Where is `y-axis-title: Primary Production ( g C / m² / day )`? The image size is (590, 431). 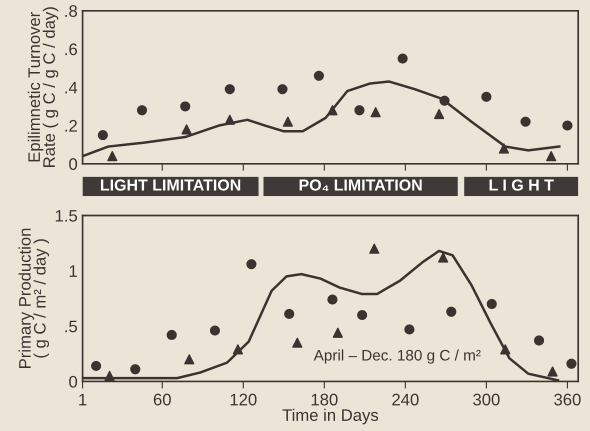
y-axis-title: Primary Production ( g C / m² / day ) is located at coordinates (34, 298).